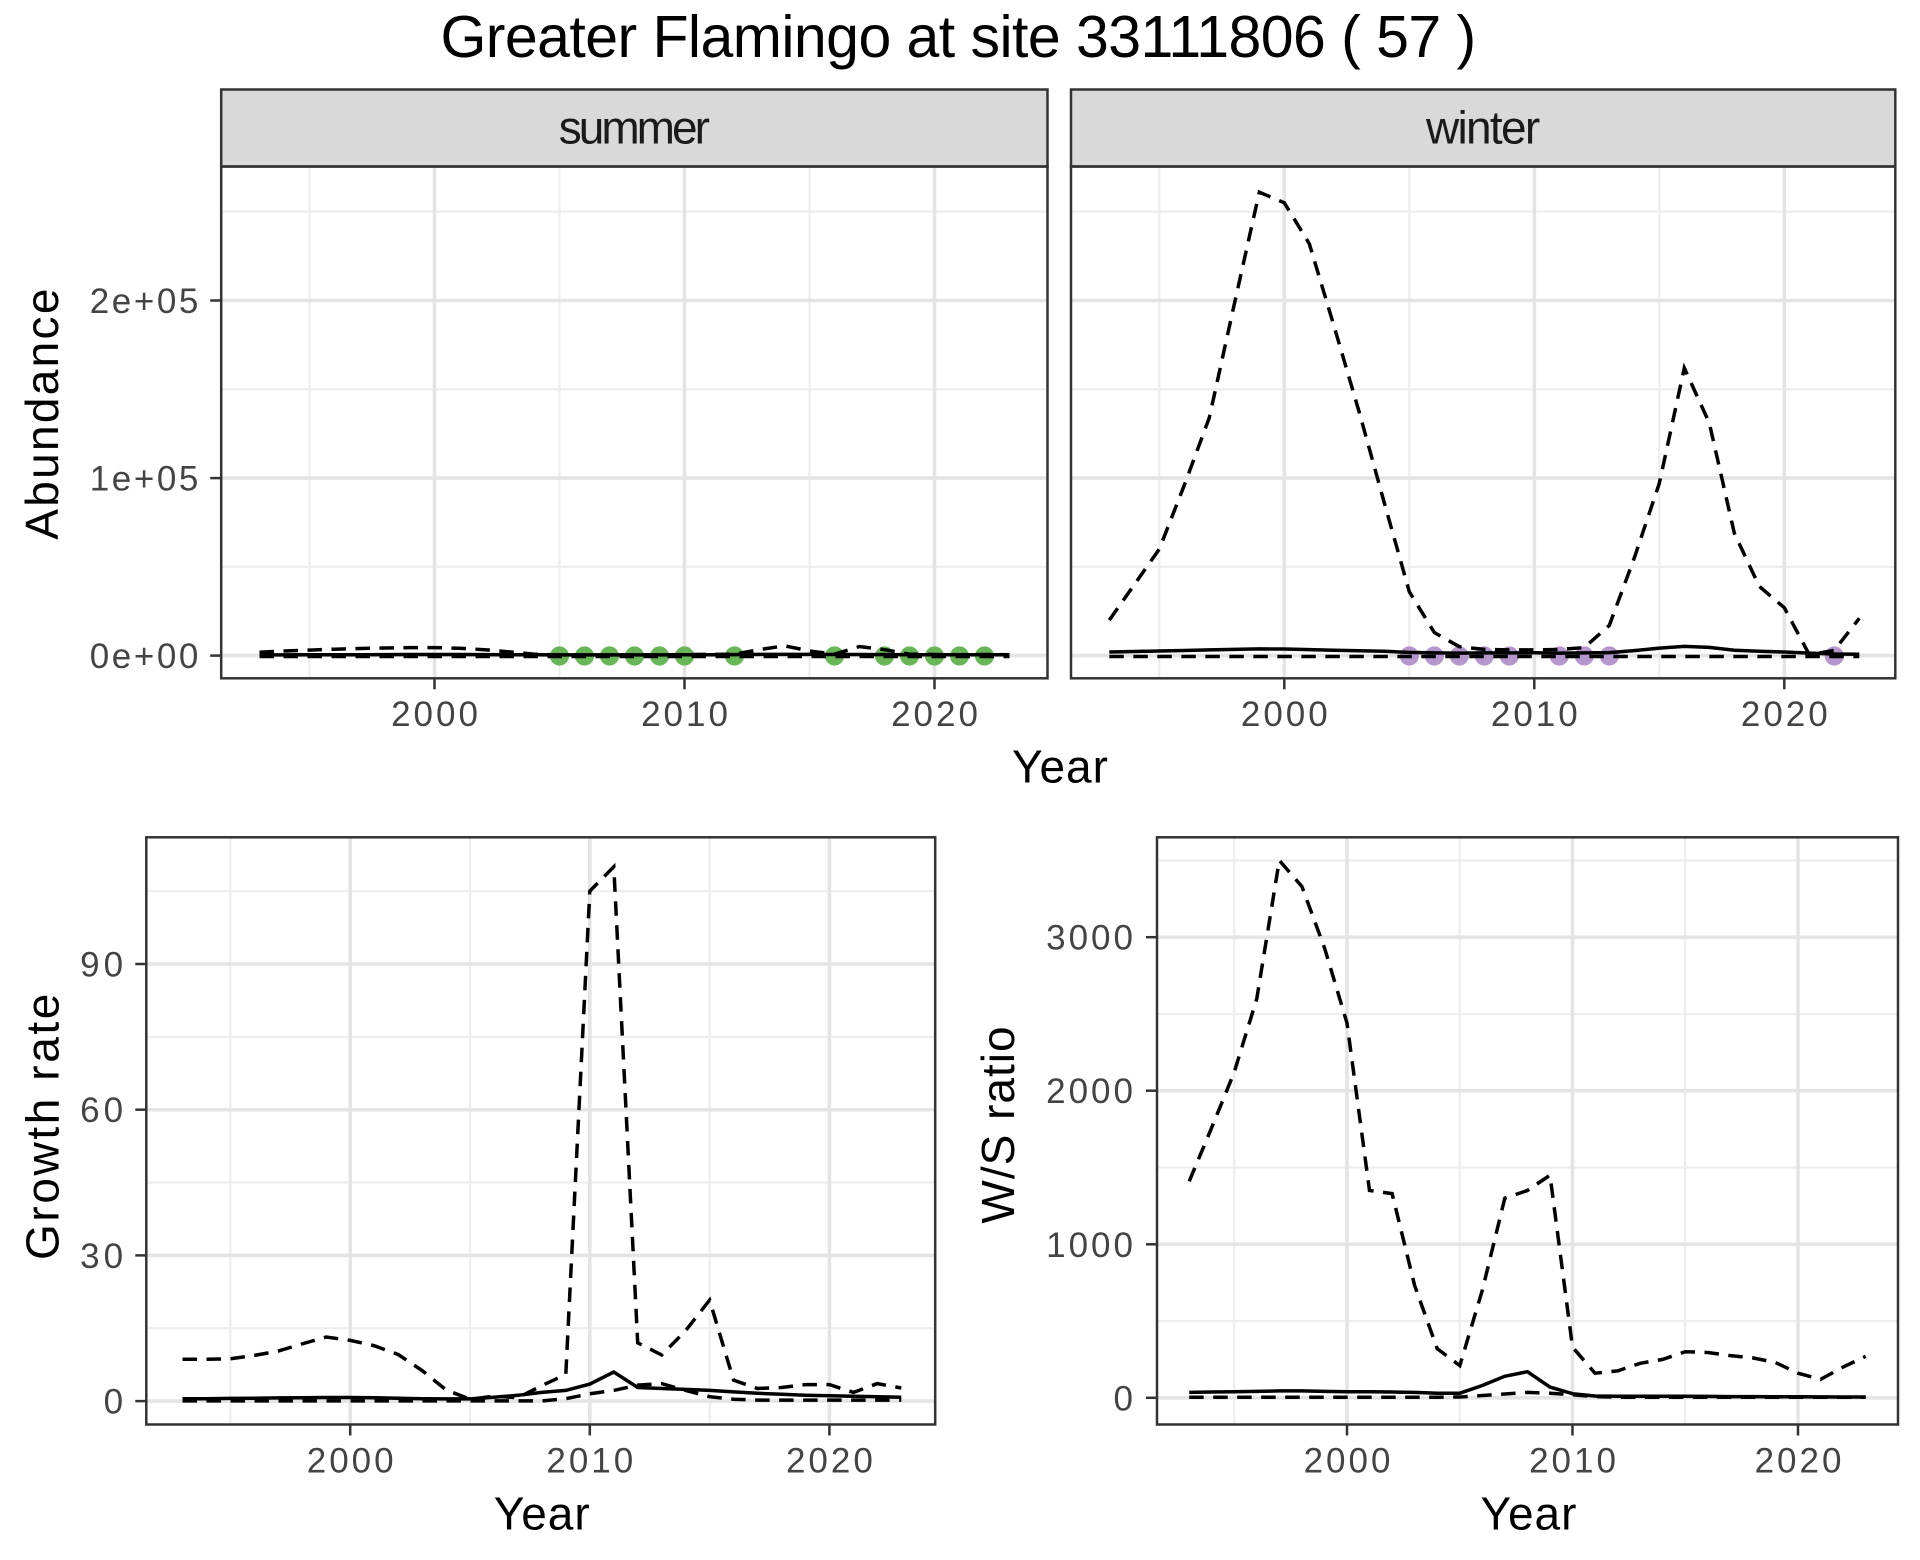  I want to click on svg-text: 30, so click(103, 1256).